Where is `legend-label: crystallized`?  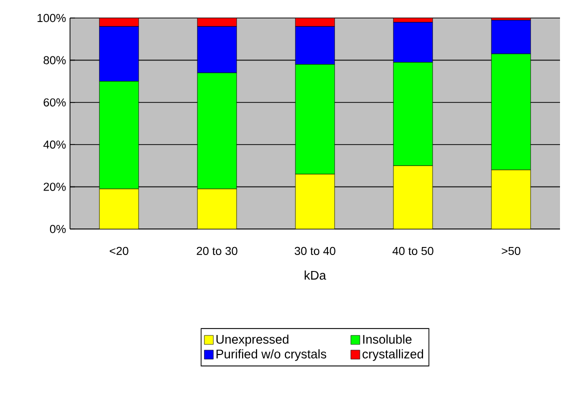 legend-label: crystallized is located at coordinates (393, 355).